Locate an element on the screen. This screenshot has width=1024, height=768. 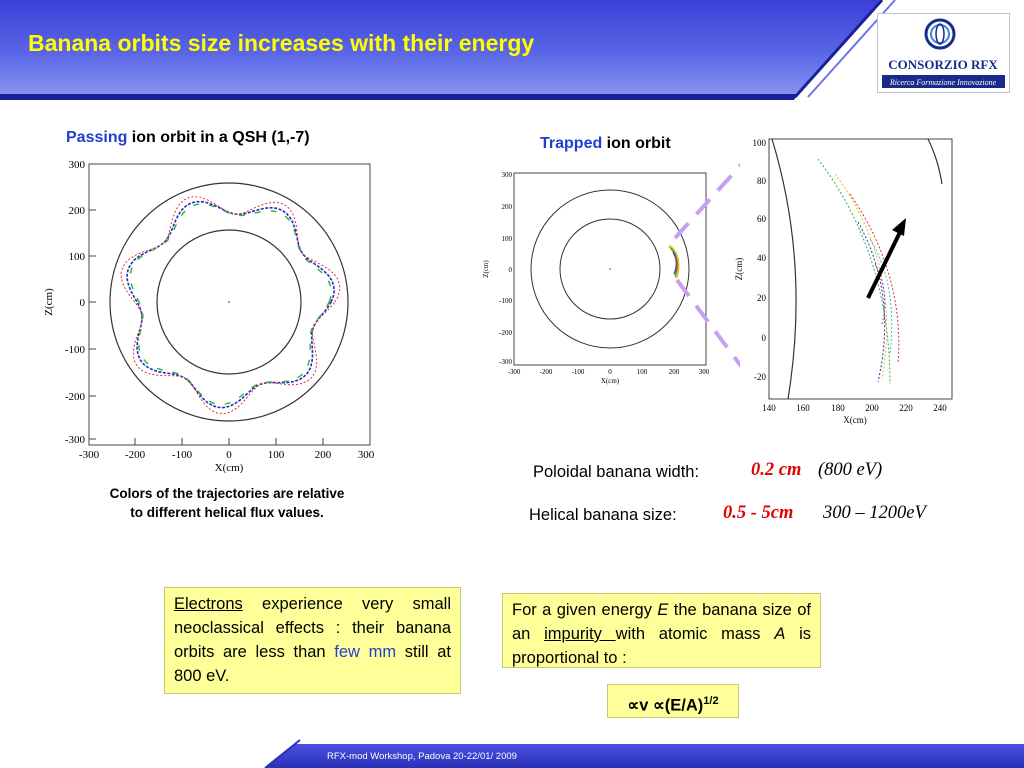
ytick-label: 40 is located at coordinates (762, 258).